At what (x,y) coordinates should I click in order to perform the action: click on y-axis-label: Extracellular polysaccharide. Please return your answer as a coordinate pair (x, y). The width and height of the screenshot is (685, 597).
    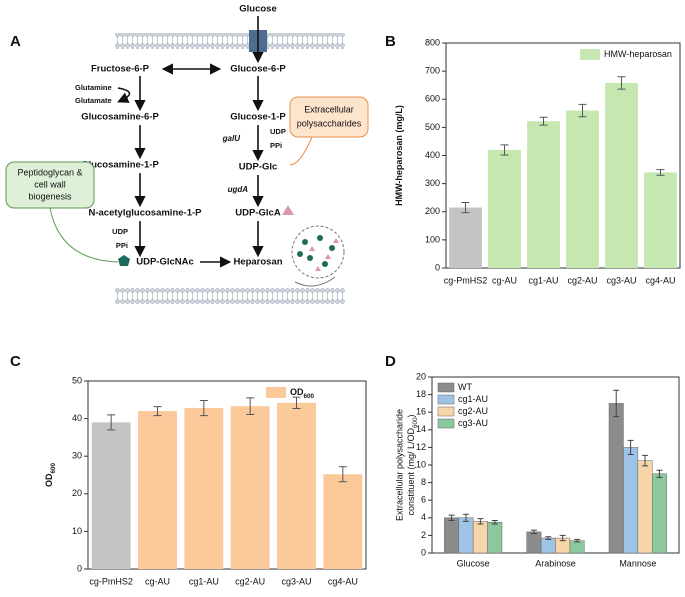
    Looking at the image, I should click on (399, 465).